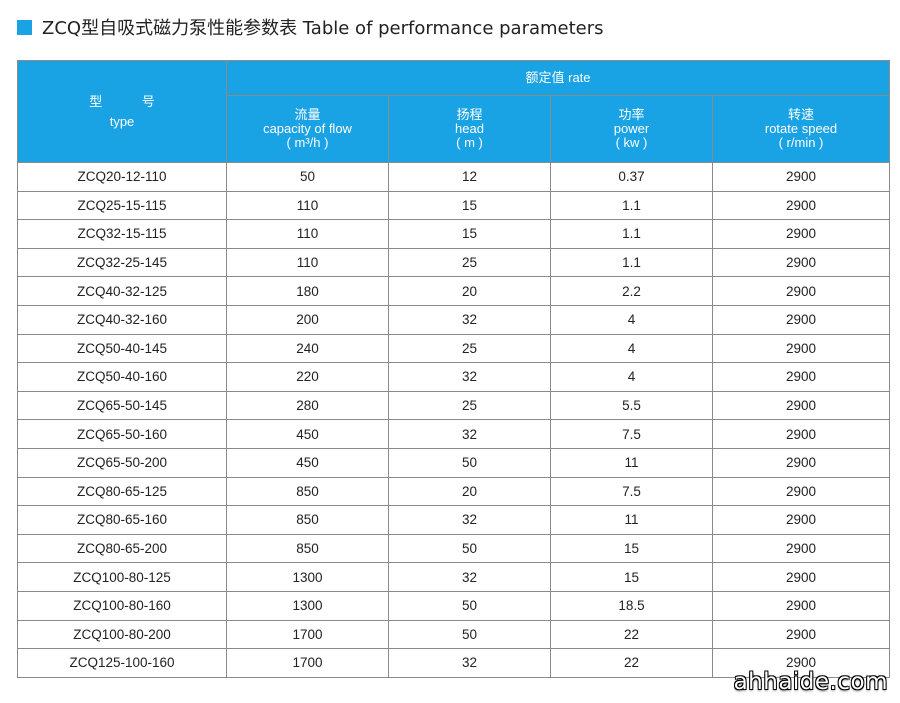 This screenshot has width=900, height=703. What do you see at coordinates (122, 234) in the screenshot?
I see `model-cell: ZCQ32-15-115` at bounding box center [122, 234].